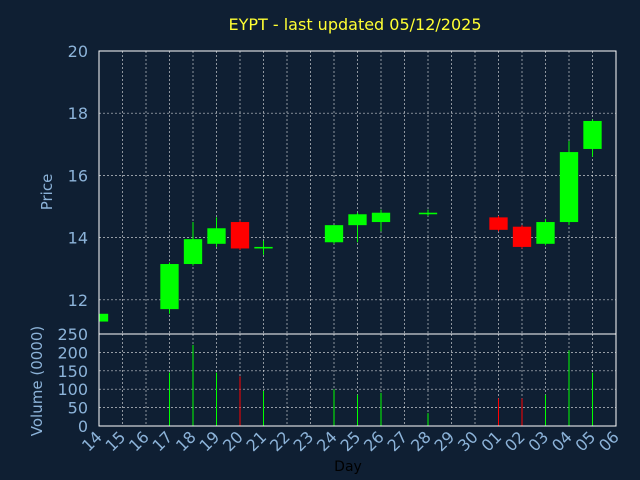 Image resolution: width=640 pixels, height=480 pixels. I want to click on volume-tick-label: 50, so click(78, 408).